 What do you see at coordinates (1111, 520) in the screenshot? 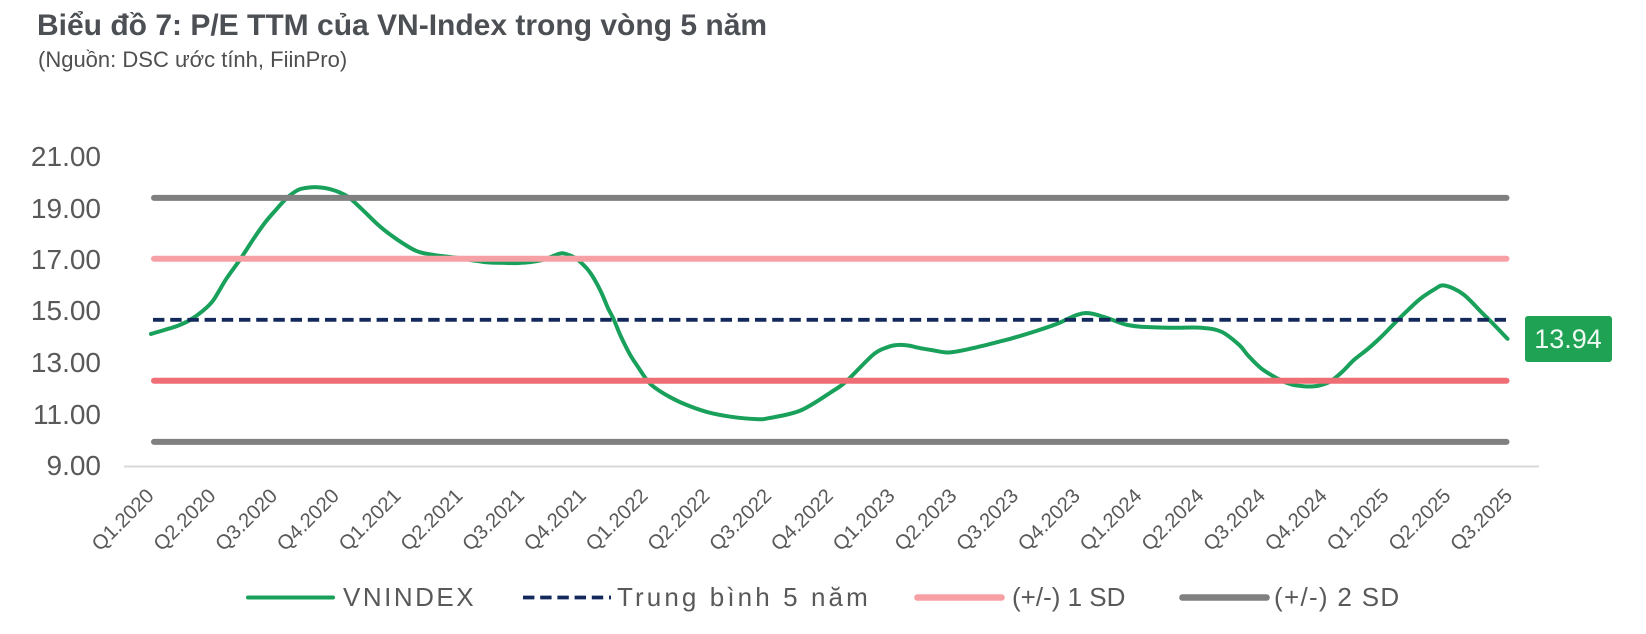
I see `svg-text: Q1.2024` at bounding box center [1111, 520].